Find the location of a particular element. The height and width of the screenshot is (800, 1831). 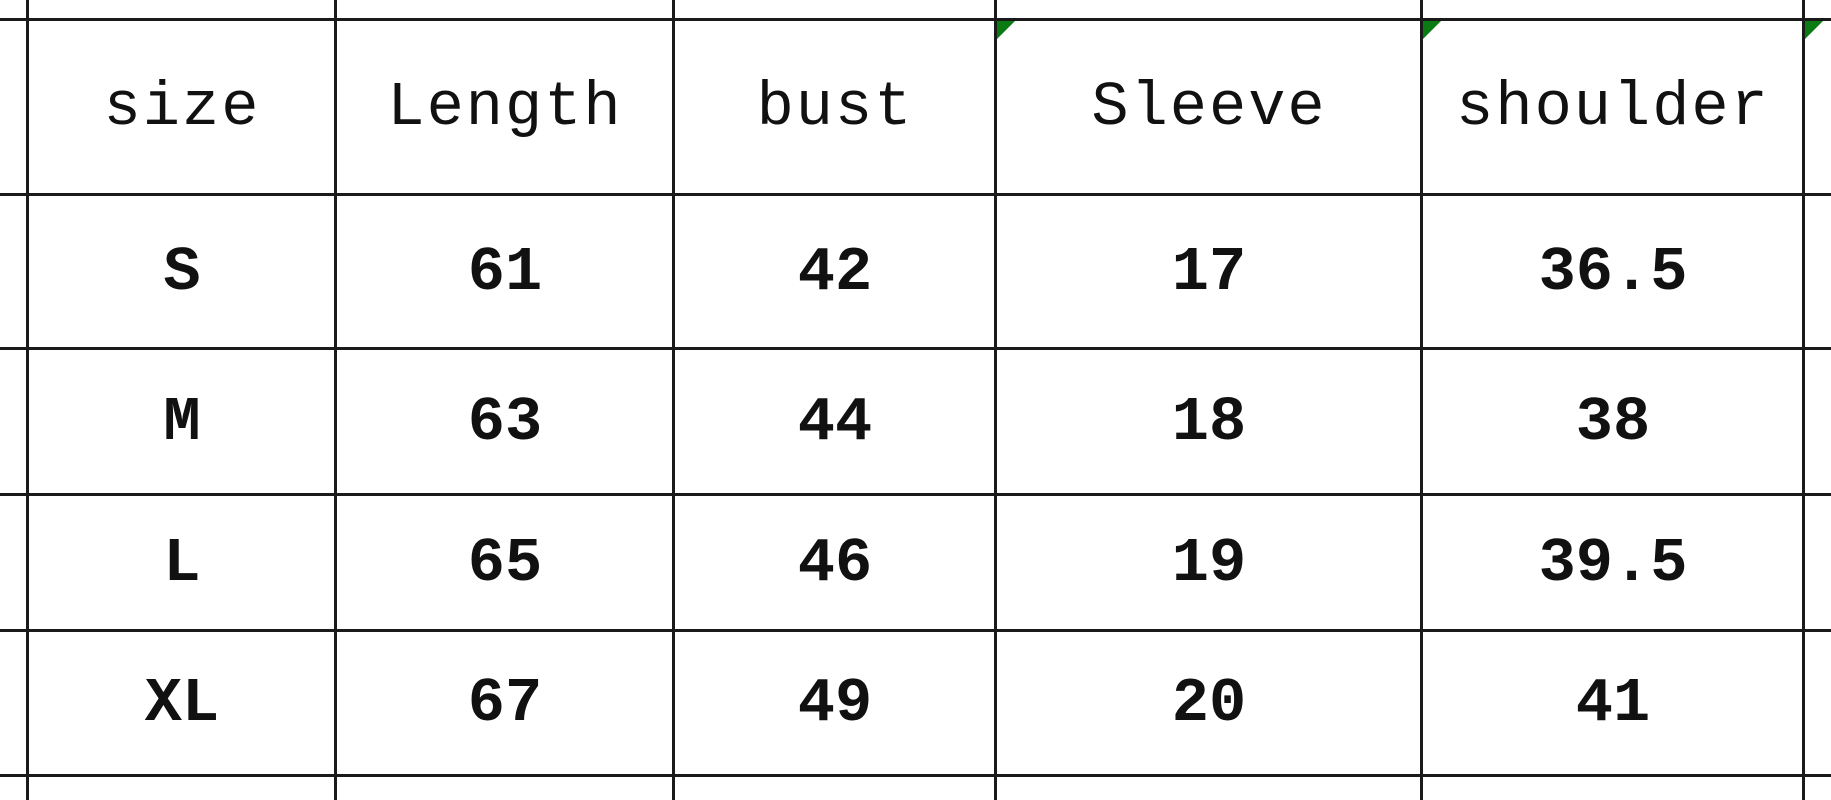

table-cell: 46 is located at coordinates (835, 563).